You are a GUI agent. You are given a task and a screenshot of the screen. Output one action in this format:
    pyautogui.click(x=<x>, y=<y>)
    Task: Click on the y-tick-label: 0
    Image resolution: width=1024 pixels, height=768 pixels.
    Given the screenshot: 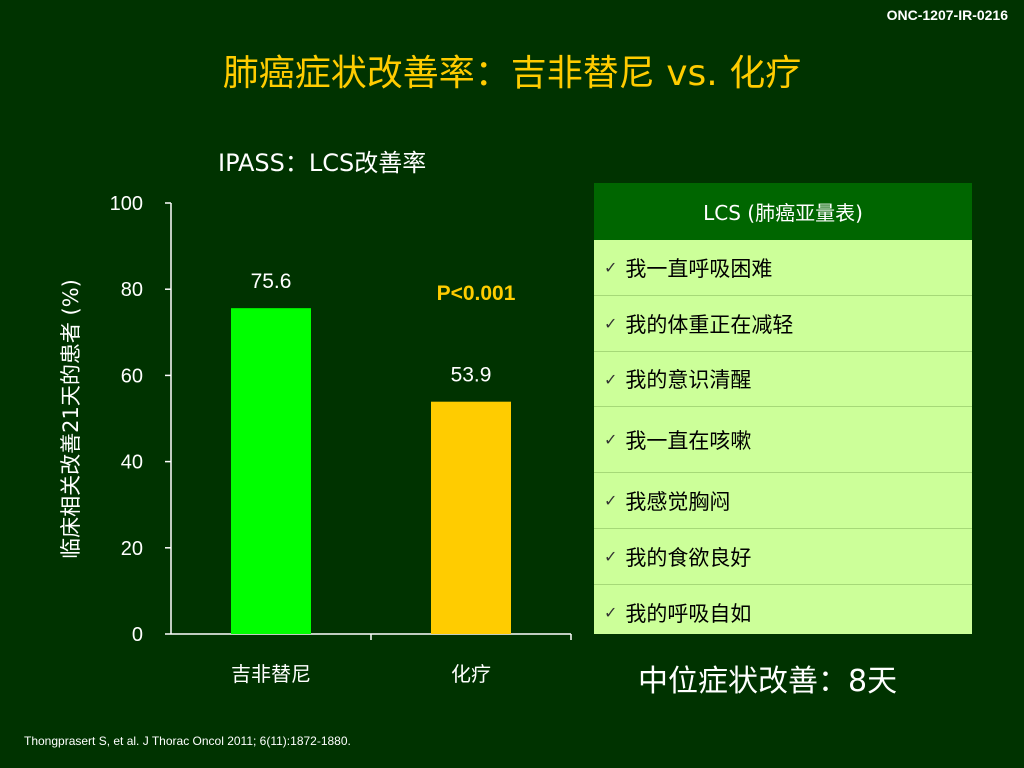 What is the action you would take?
    pyautogui.click(x=137, y=635)
    